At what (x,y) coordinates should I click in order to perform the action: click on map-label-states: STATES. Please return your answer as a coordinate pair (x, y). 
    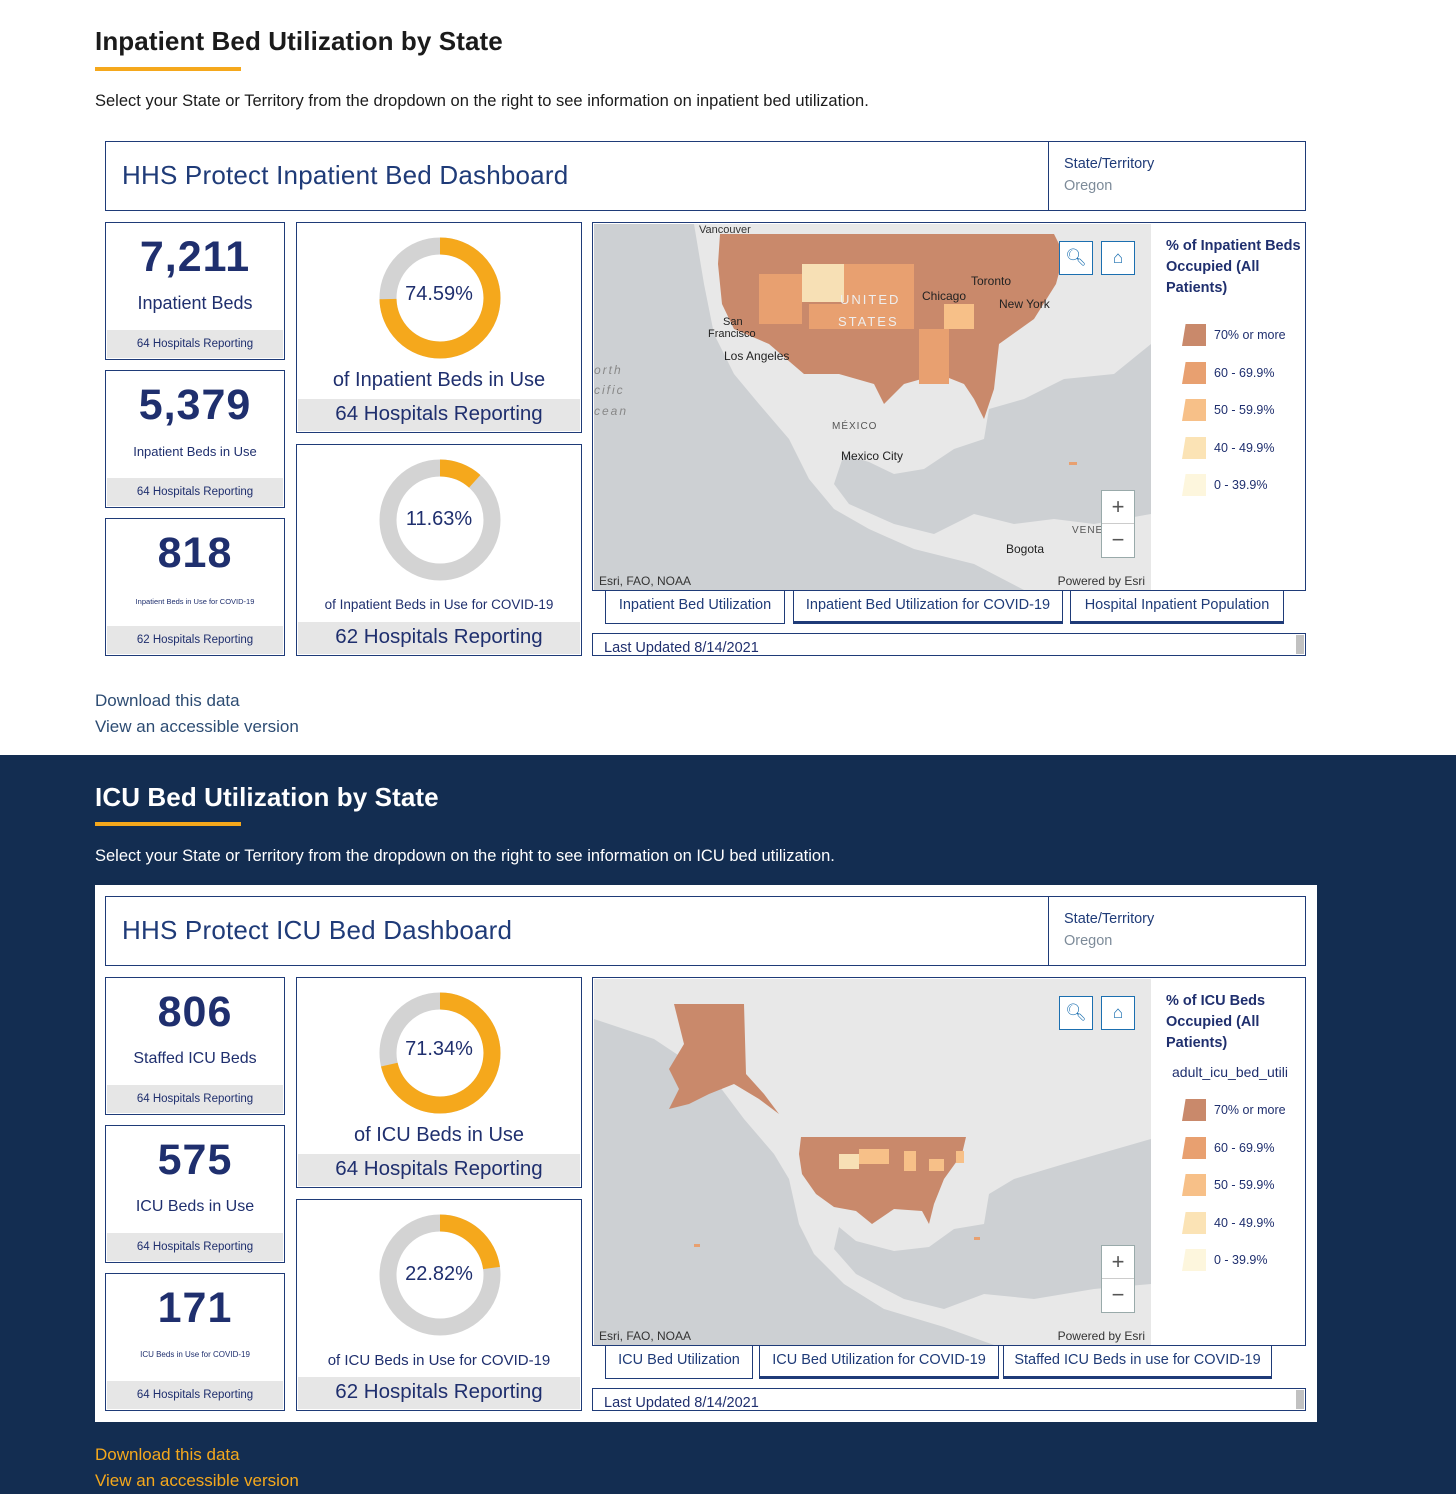
    Looking at the image, I should click on (868, 321).